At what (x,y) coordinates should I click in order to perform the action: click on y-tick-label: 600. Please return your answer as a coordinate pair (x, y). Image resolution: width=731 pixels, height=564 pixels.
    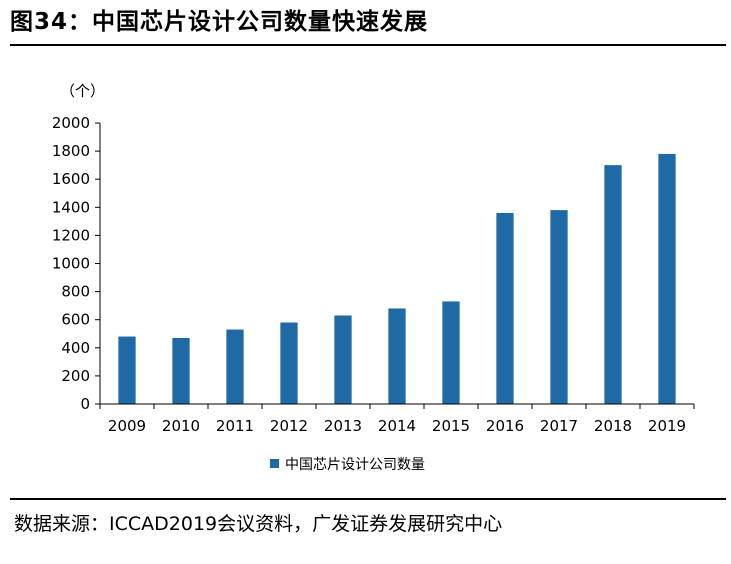
    Looking at the image, I should click on (75, 320).